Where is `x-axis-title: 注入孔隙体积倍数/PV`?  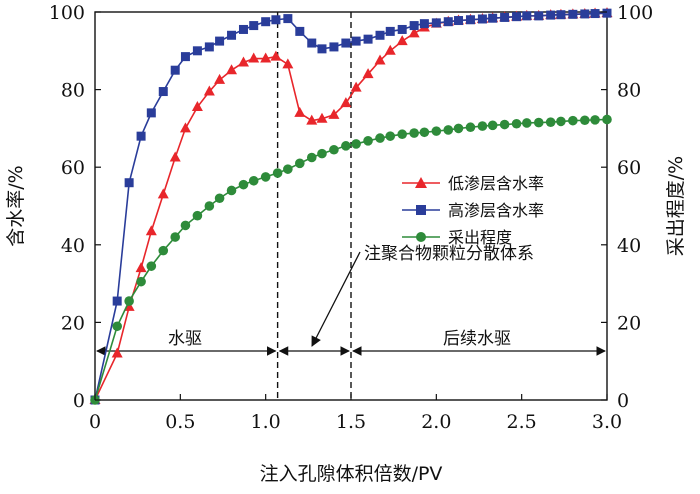 x-axis-title: 注入孔隙体积倍数/PV is located at coordinates (351, 474).